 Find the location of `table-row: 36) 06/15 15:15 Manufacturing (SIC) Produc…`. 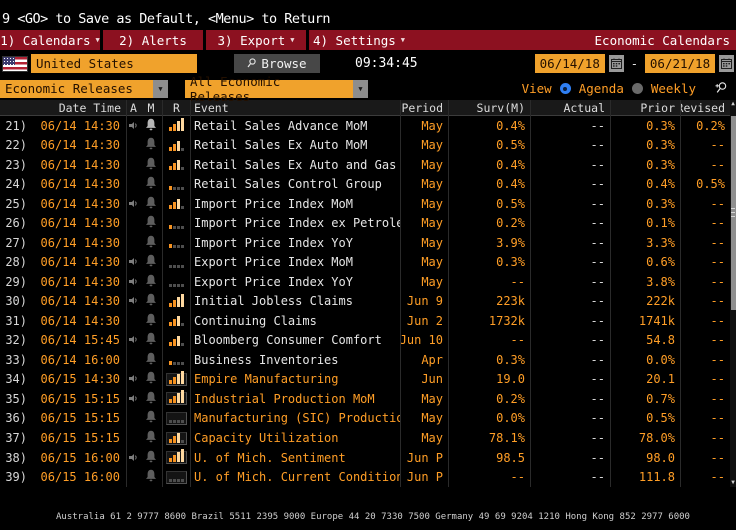

table-row: 36) 06/15 15:15 Manufacturing (SIC) Produc… is located at coordinates (365, 418).